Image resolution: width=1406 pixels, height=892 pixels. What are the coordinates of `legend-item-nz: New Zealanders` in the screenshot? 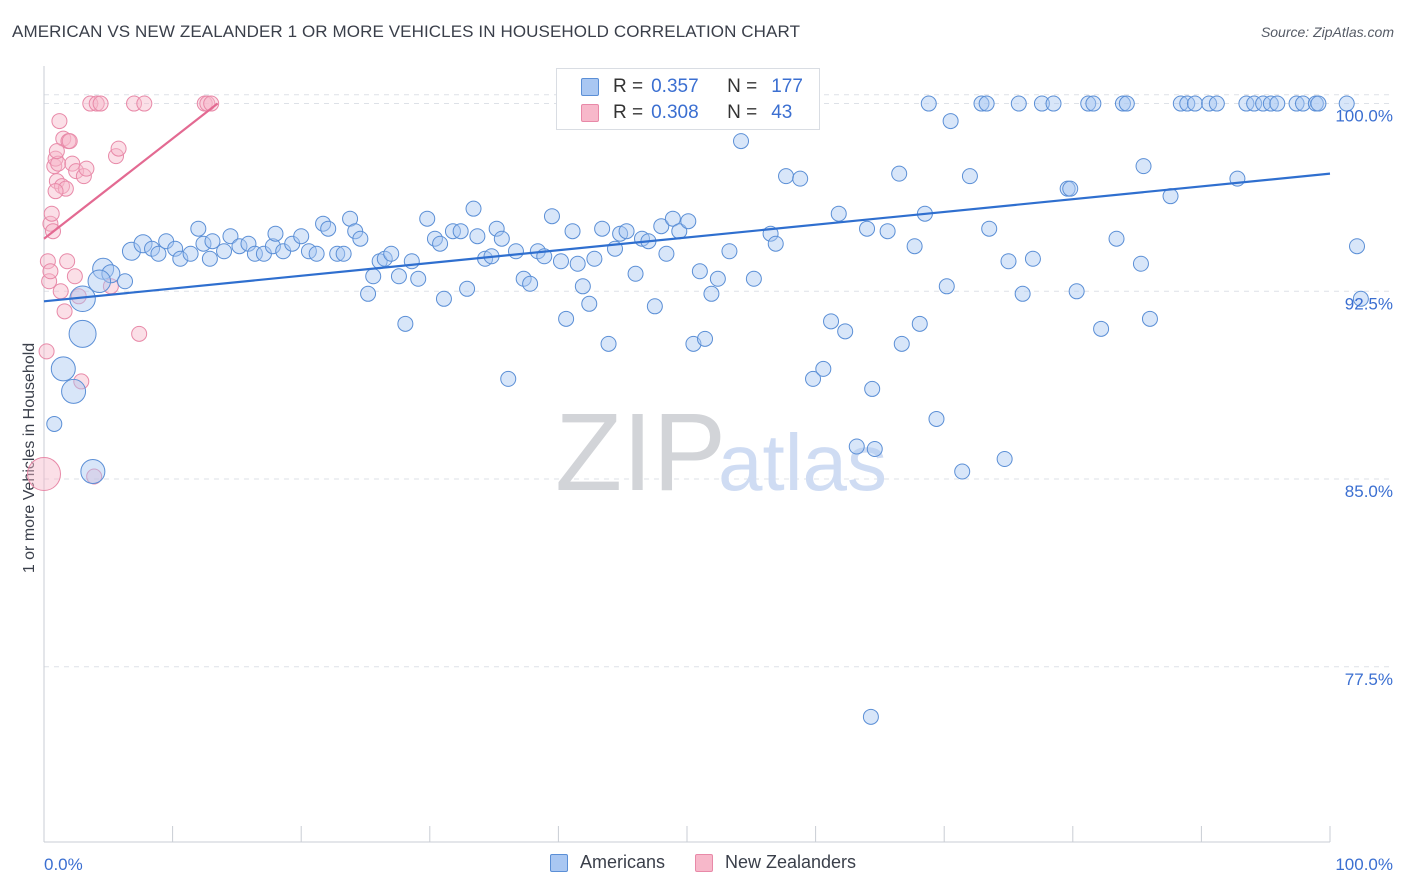 It's located at (775, 862).